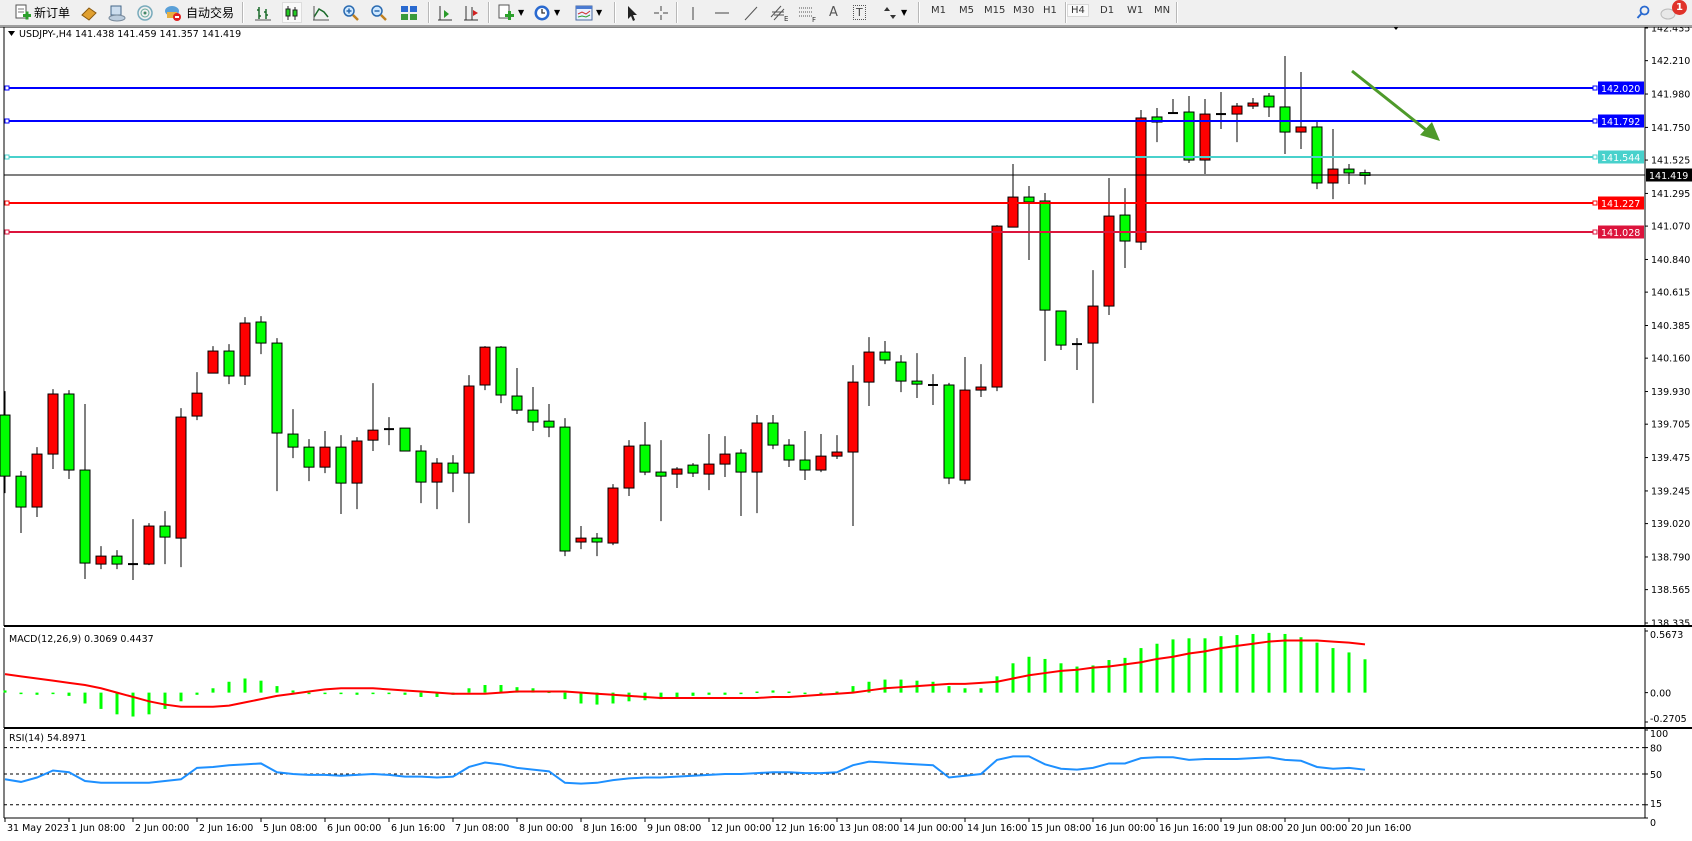  Describe the element at coordinates (1670, 624) in the screenshot. I see `price-tick-label: 138.335` at that location.